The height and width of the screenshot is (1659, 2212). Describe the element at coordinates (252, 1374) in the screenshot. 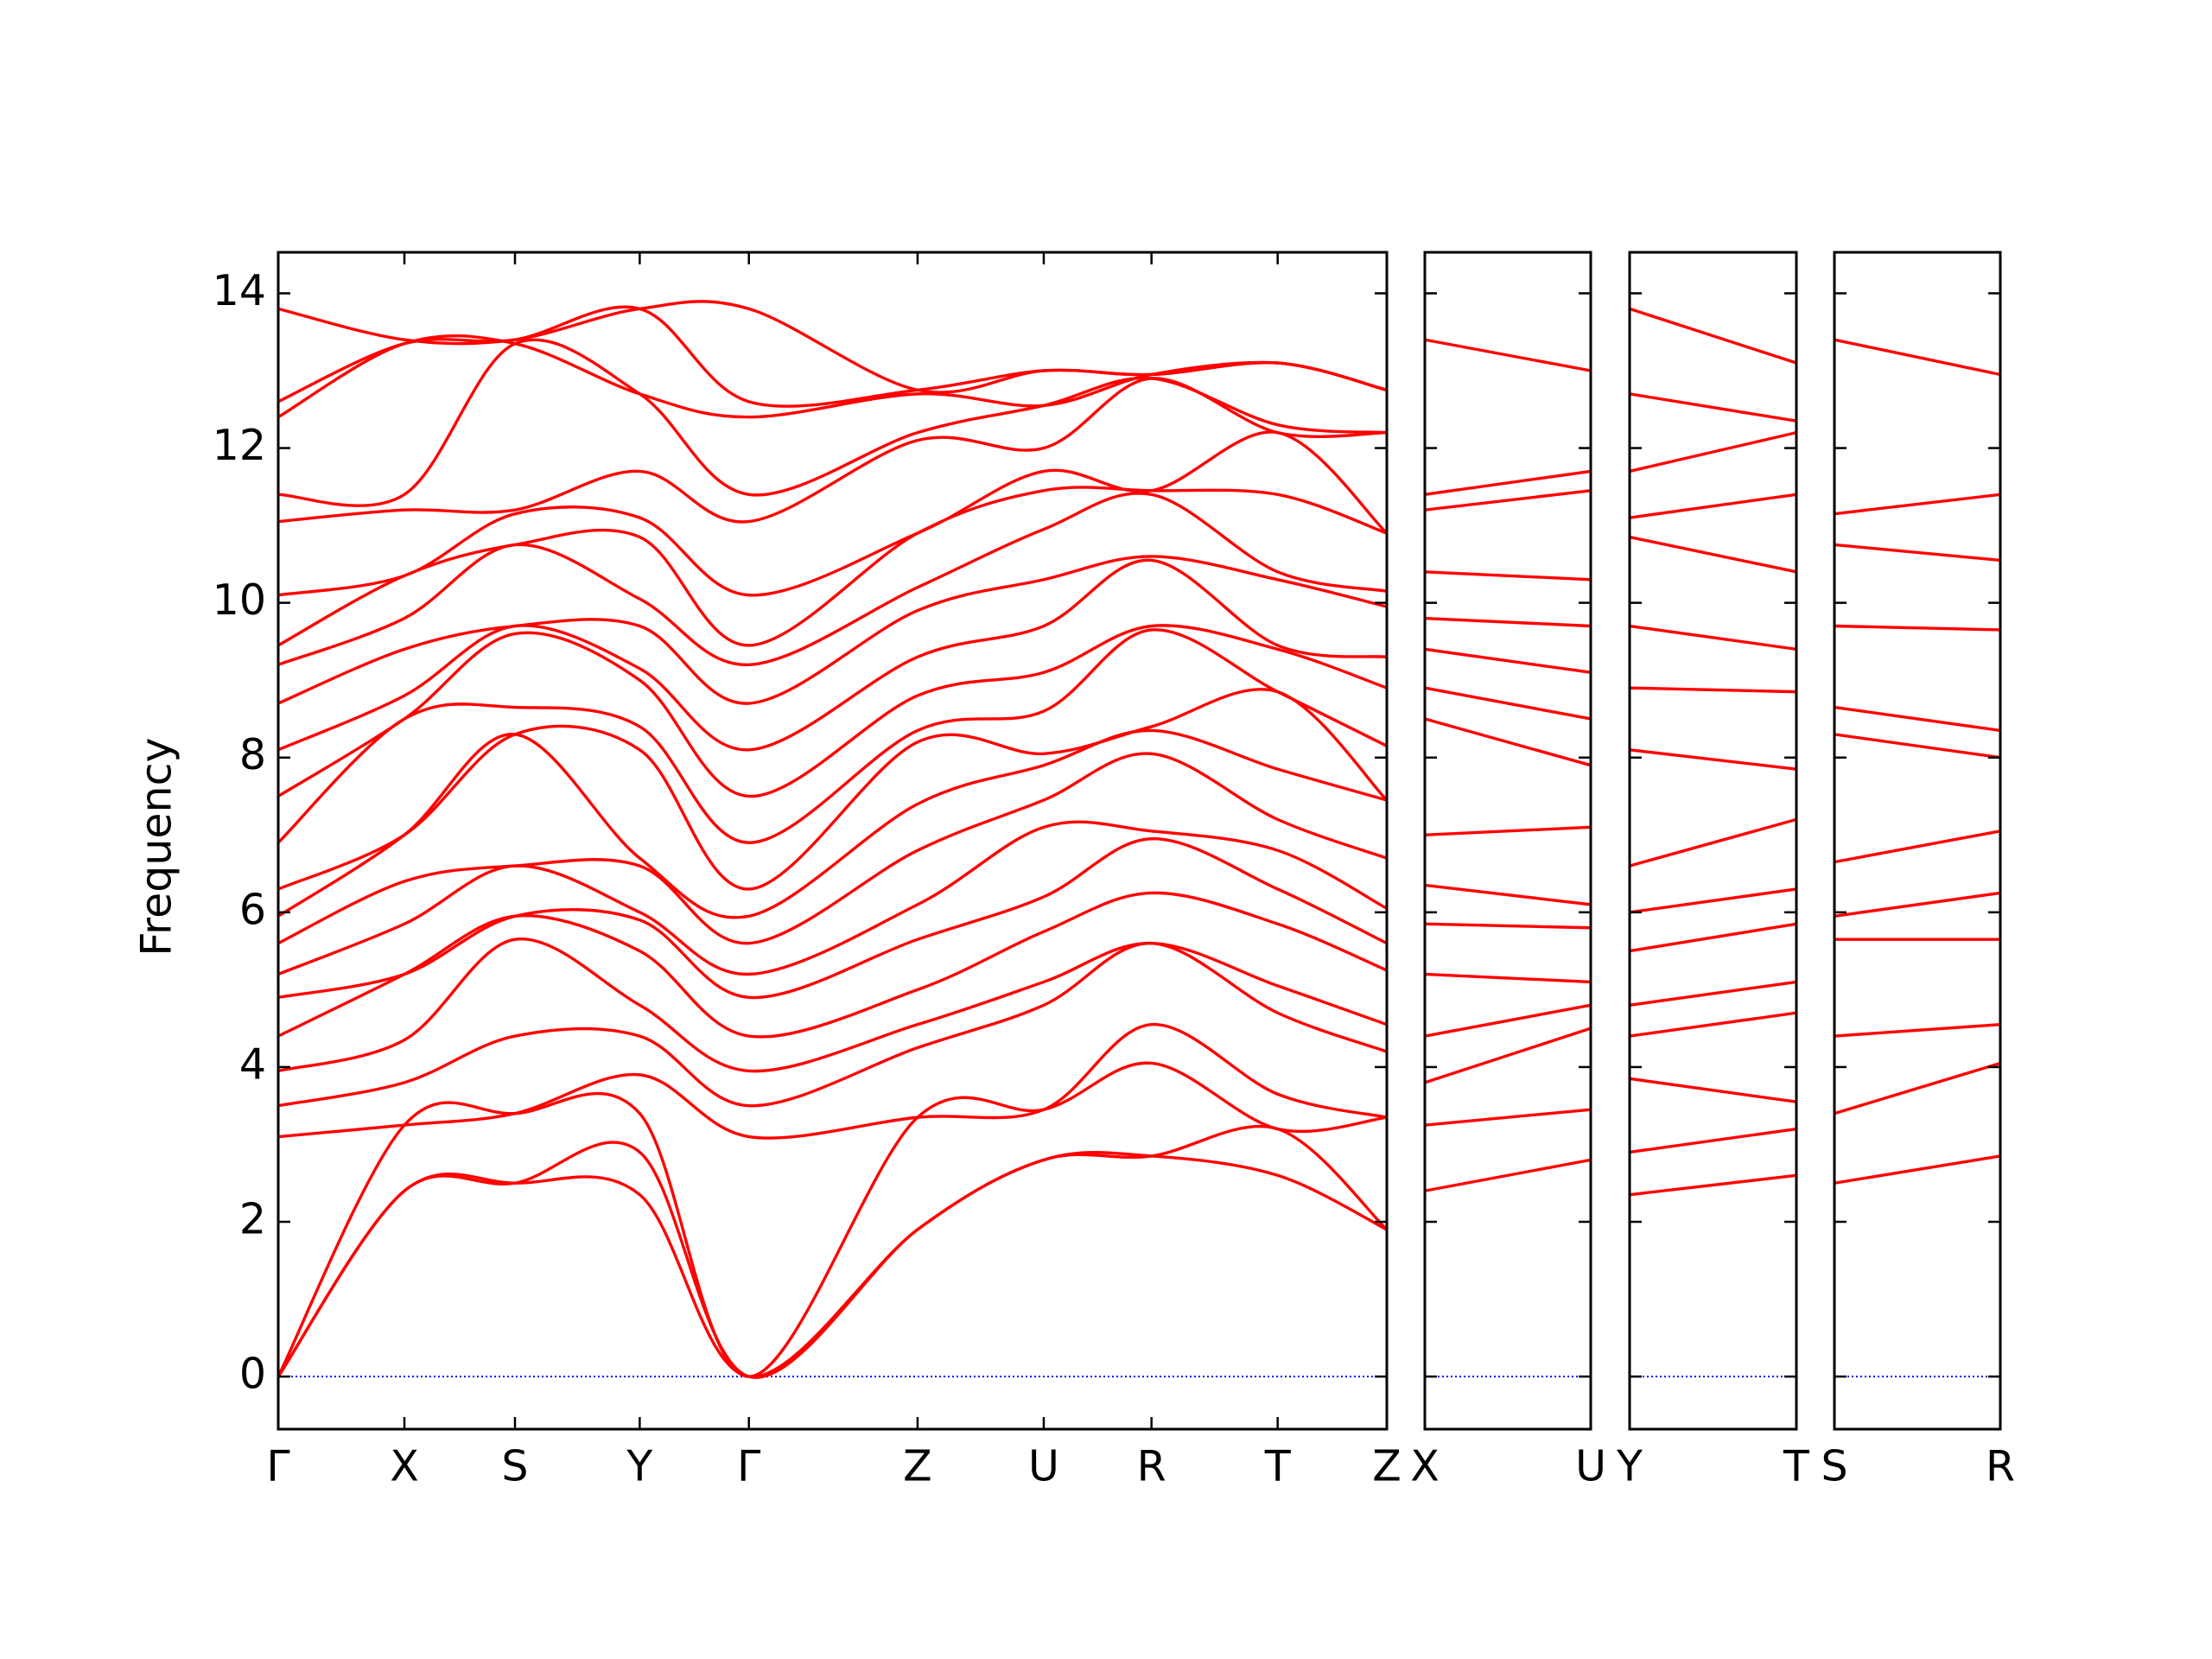

I see `y-tick-label: 0` at that location.